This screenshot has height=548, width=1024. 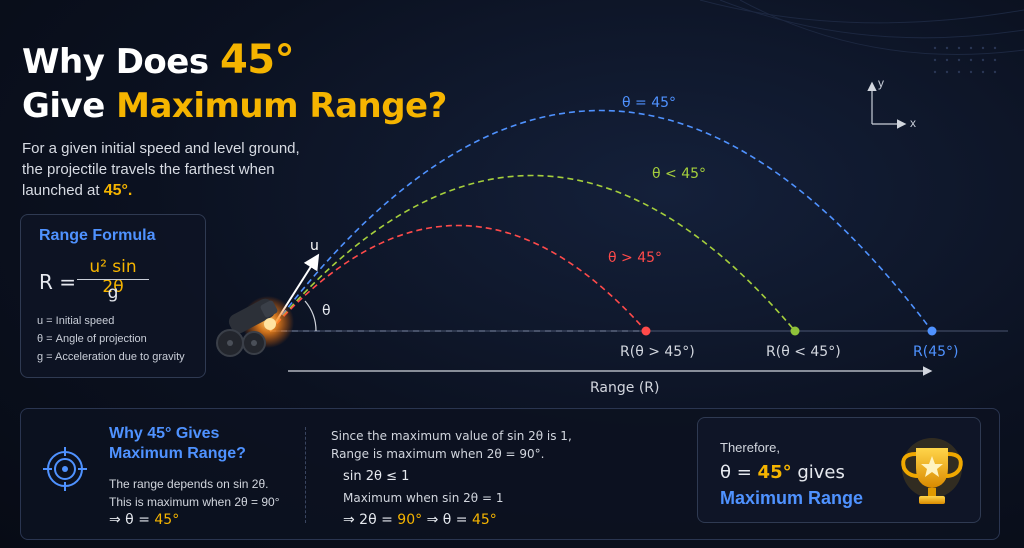 What do you see at coordinates (281, 106) in the screenshot?
I see `title-max-range: Maximum Range?` at bounding box center [281, 106].